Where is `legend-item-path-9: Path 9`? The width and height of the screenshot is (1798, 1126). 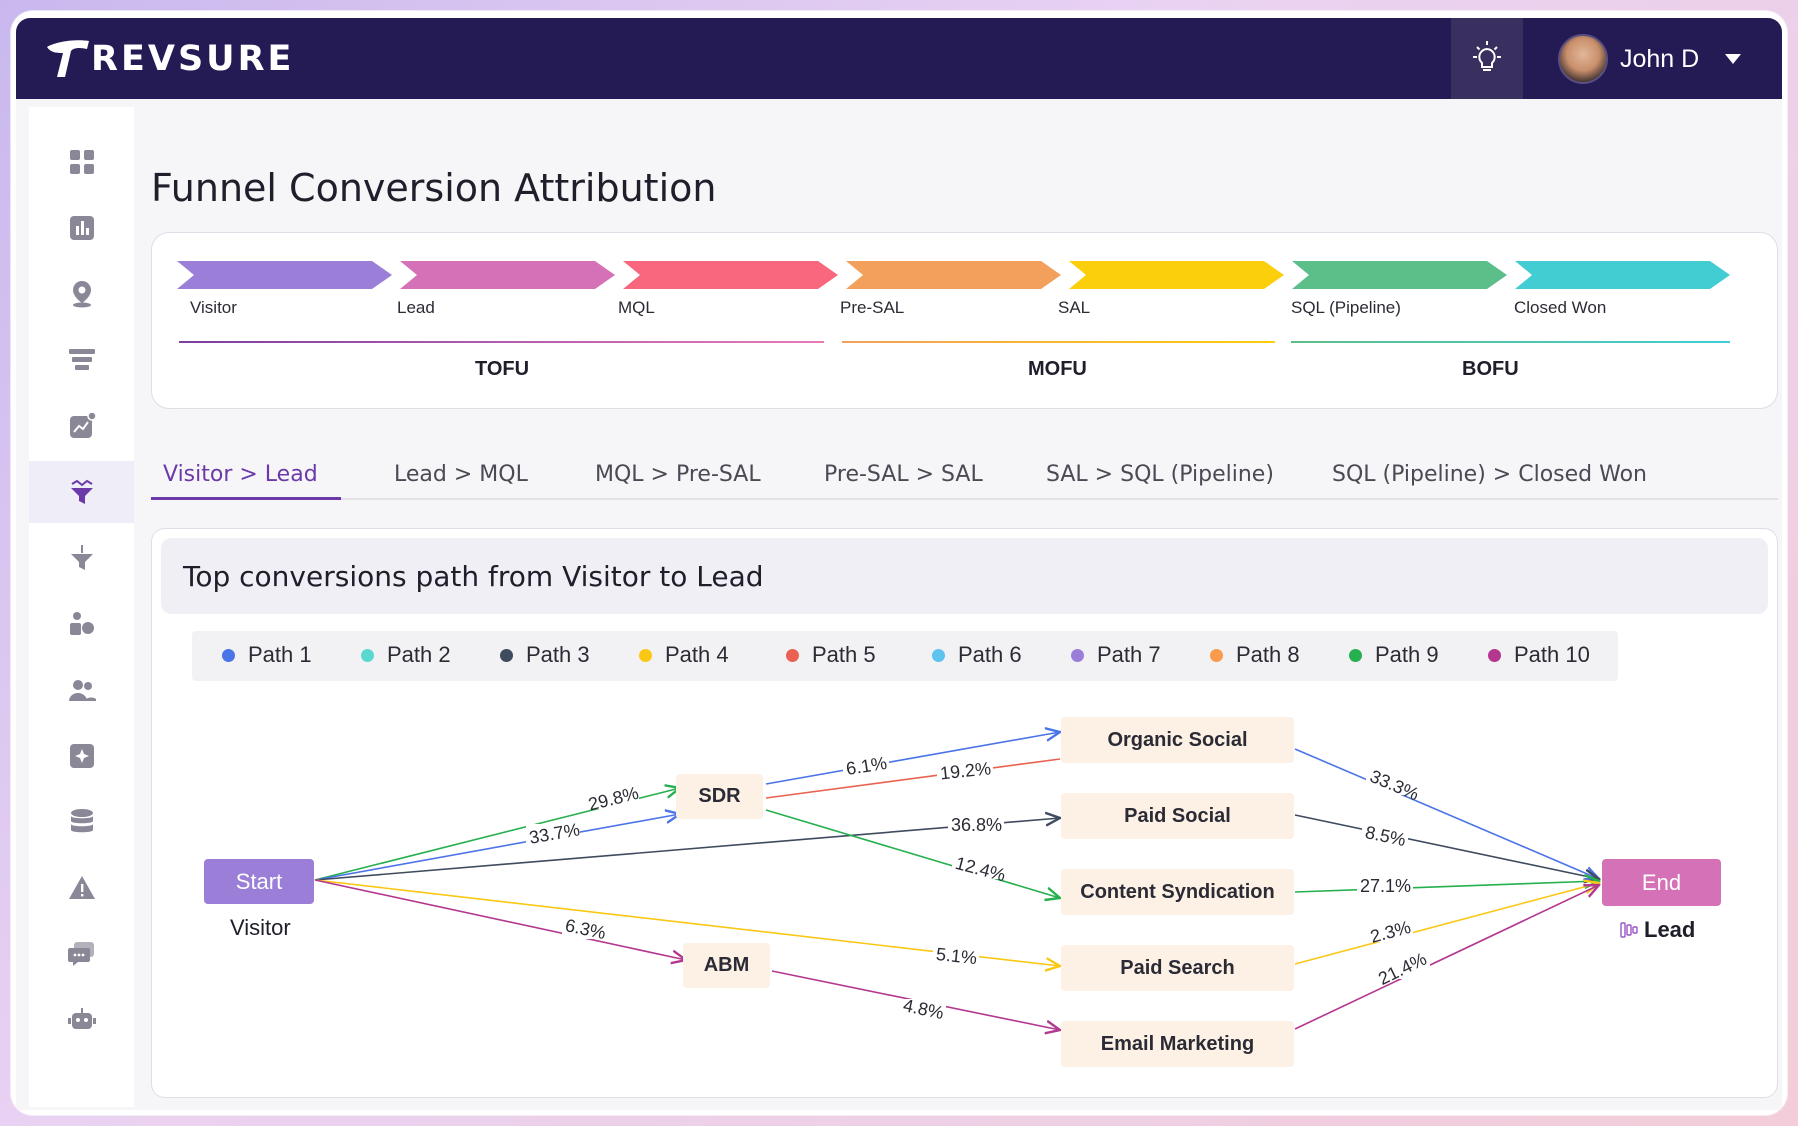
legend-item-path-9: Path 9 is located at coordinates (1394, 655).